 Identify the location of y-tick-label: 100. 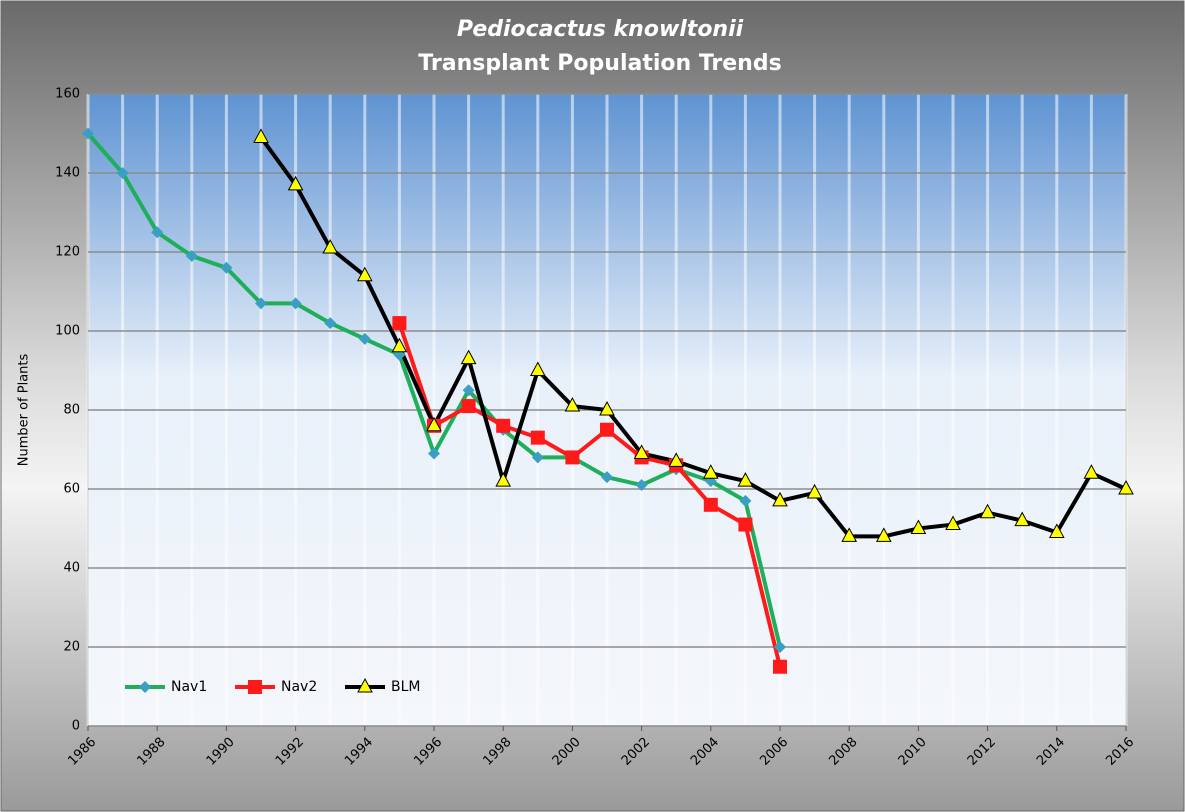
(67, 331).